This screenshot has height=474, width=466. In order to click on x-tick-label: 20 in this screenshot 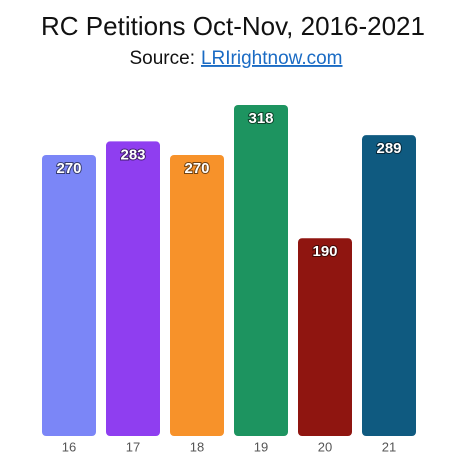, I will do `click(325, 446)`.